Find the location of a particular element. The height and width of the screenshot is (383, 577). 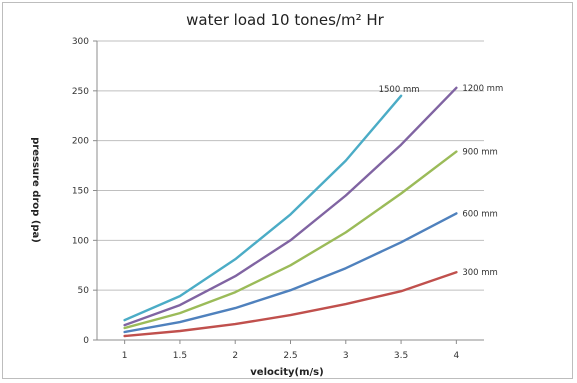

y-tick-label: 150 is located at coordinates (80, 192).